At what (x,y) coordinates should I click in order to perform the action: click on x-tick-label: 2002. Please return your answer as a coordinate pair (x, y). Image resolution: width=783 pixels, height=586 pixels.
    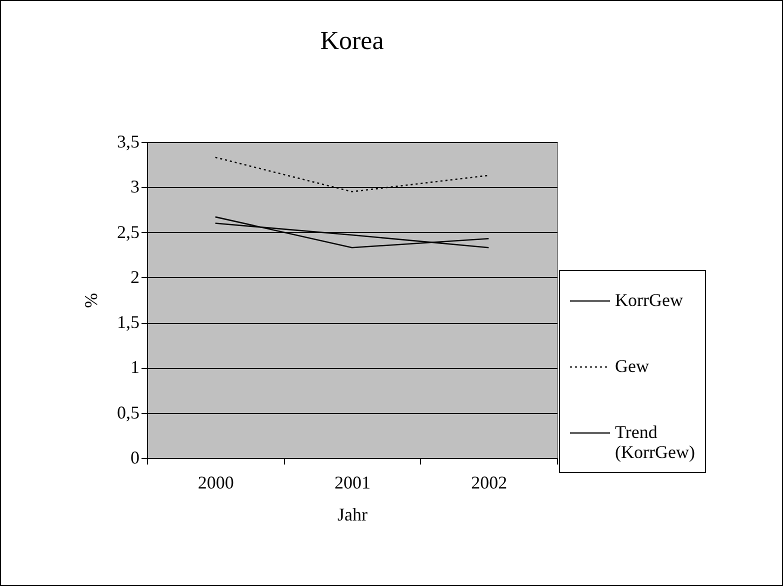
    Looking at the image, I should click on (489, 482).